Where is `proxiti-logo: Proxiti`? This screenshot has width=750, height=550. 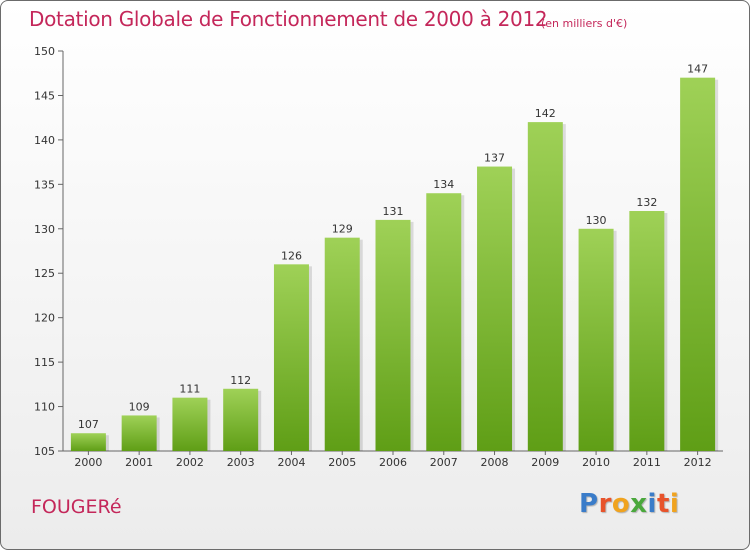 proxiti-logo: Proxiti is located at coordinates (629, 504).